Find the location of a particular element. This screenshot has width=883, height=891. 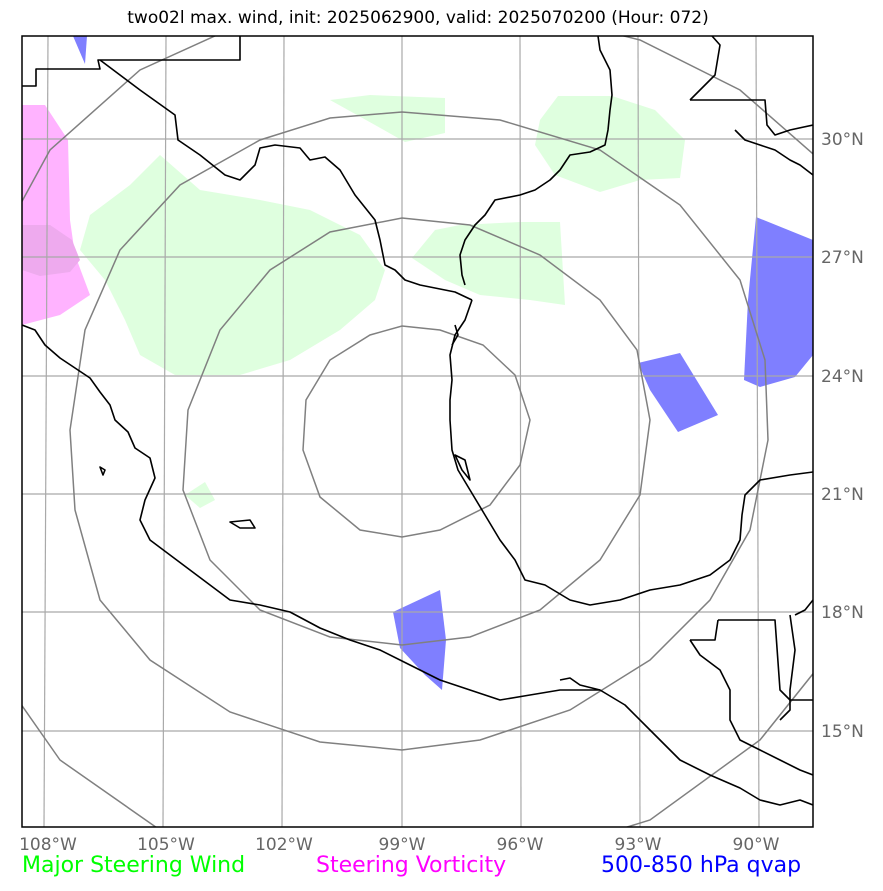

lat-label: 24°N is located at coordinates (842, 377).